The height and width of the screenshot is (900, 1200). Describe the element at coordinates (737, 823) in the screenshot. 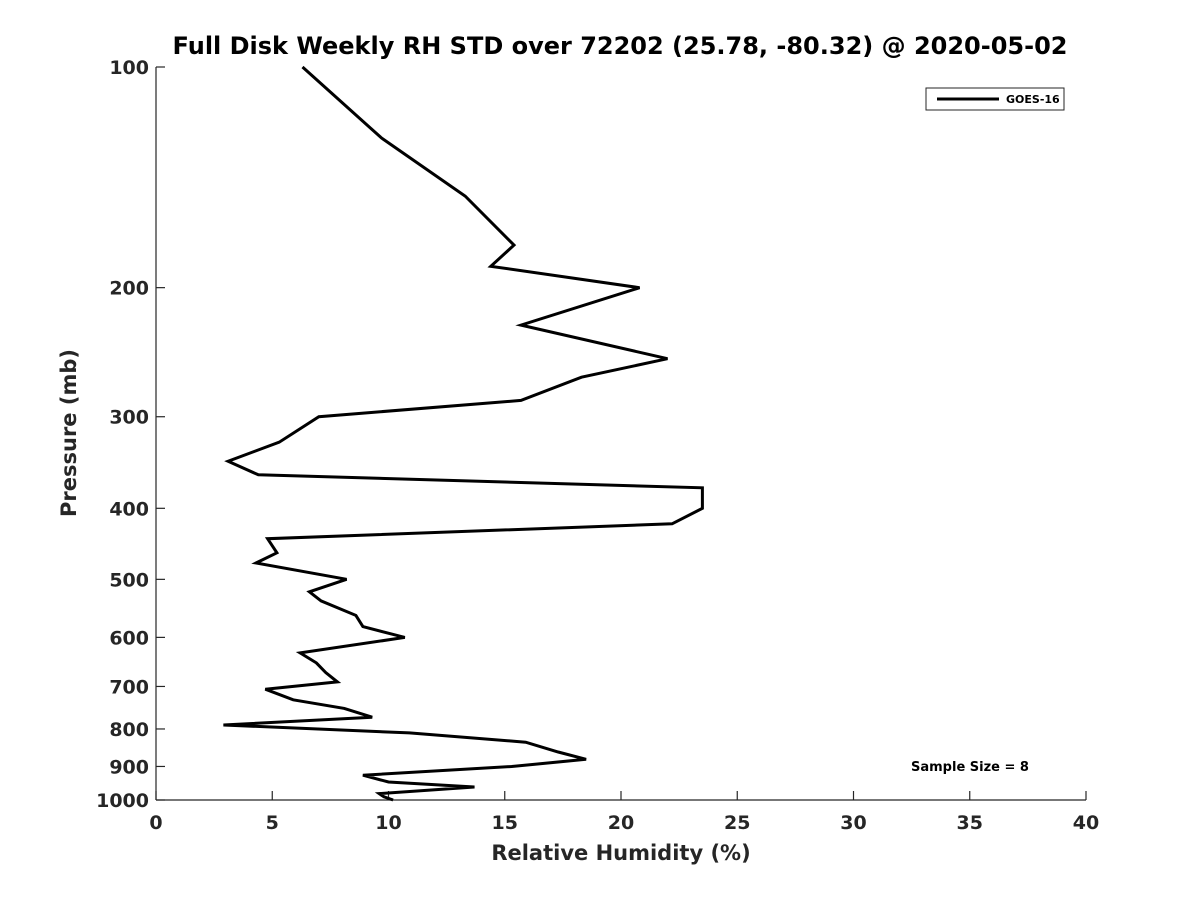

I see `x-tick-label: 25` at that location.